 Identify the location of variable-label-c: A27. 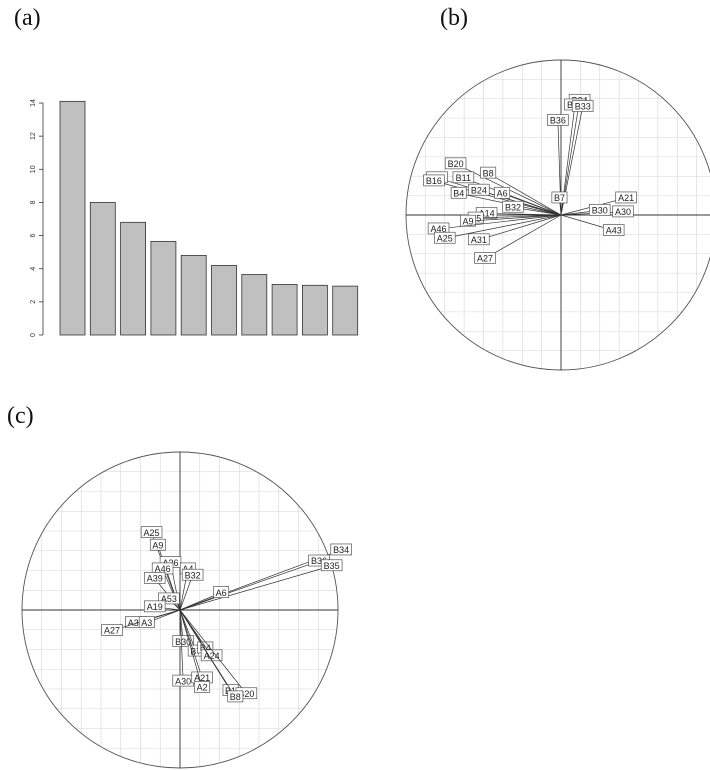
(112, 631).